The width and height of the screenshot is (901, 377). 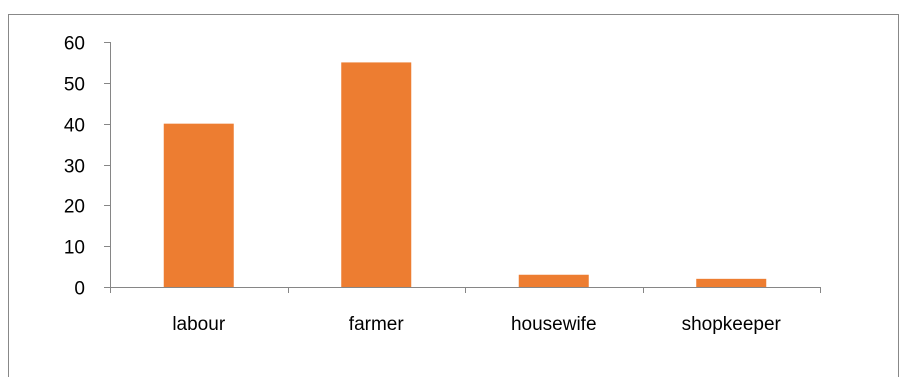 I want to click on bar-farmer, so click(x=376, y=174).